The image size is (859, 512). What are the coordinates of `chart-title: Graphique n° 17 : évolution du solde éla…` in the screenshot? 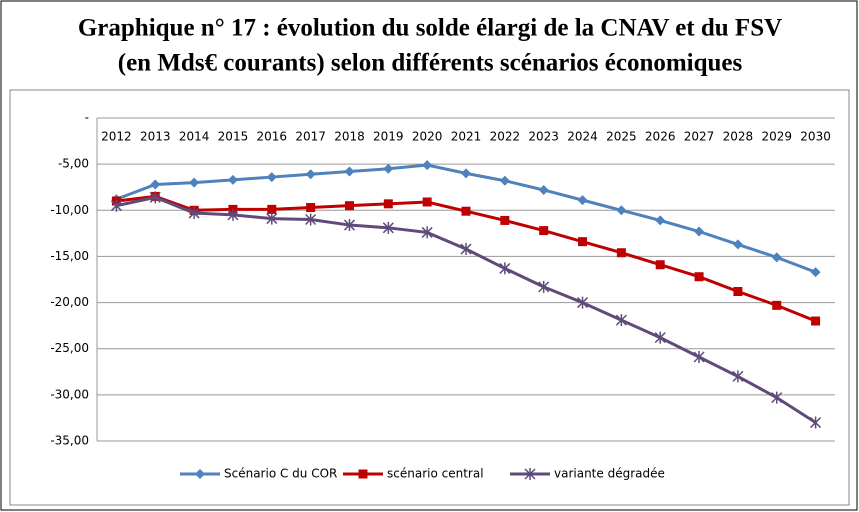 It's located at (430, 28).